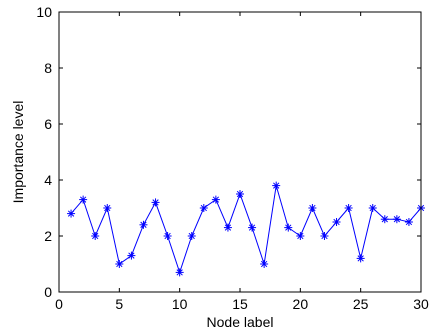 Image resolution: width=433 pixels, height=331 pixels. Describe the element at coordinates (48, 68) in the screenshot. I see `y-tick-label: 8` at that location.